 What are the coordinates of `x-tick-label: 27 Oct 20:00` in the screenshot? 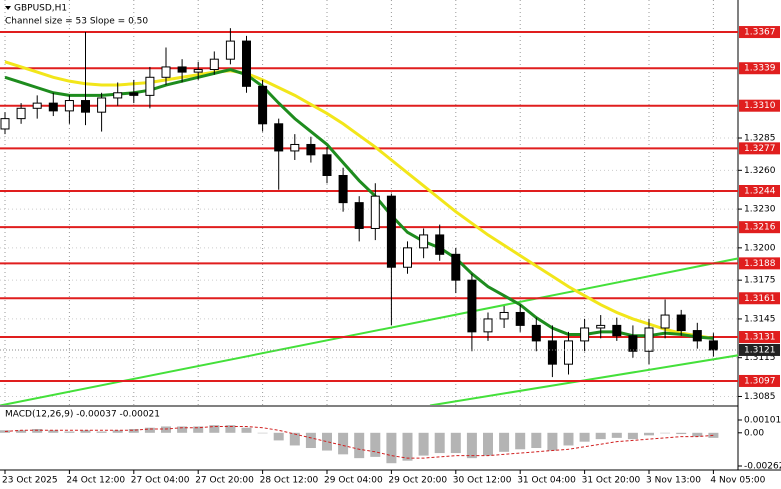 It's located at (224, 481).